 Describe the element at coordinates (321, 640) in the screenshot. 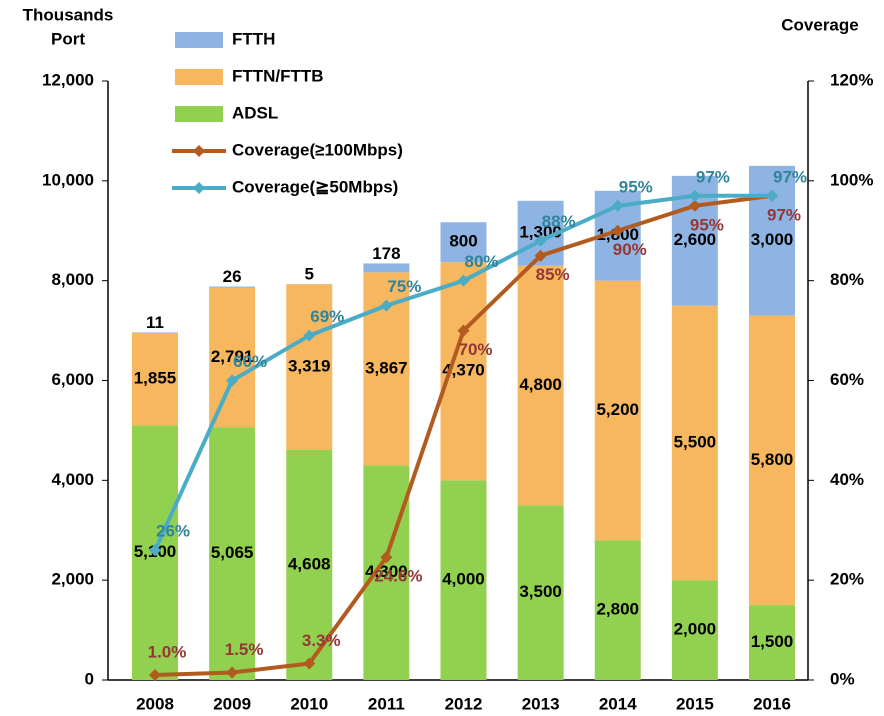

I see `line-value-label: 3.3%` at that location.